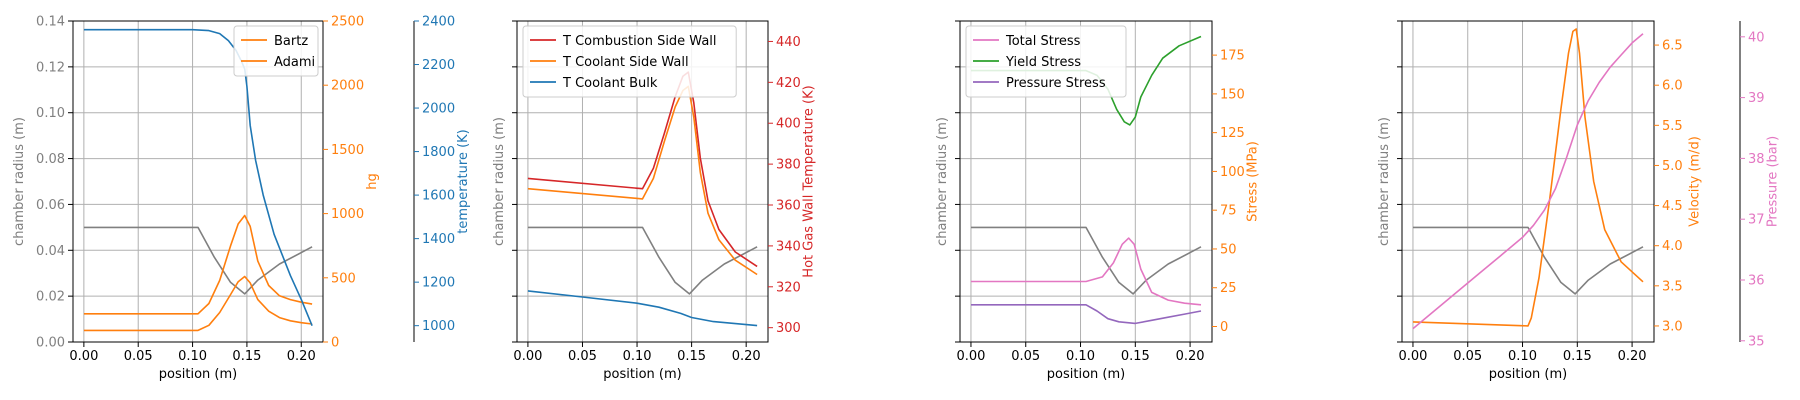 The image size is (1800, 400). I want to click on y-right-tick-label: 100, so click(1232, 172).